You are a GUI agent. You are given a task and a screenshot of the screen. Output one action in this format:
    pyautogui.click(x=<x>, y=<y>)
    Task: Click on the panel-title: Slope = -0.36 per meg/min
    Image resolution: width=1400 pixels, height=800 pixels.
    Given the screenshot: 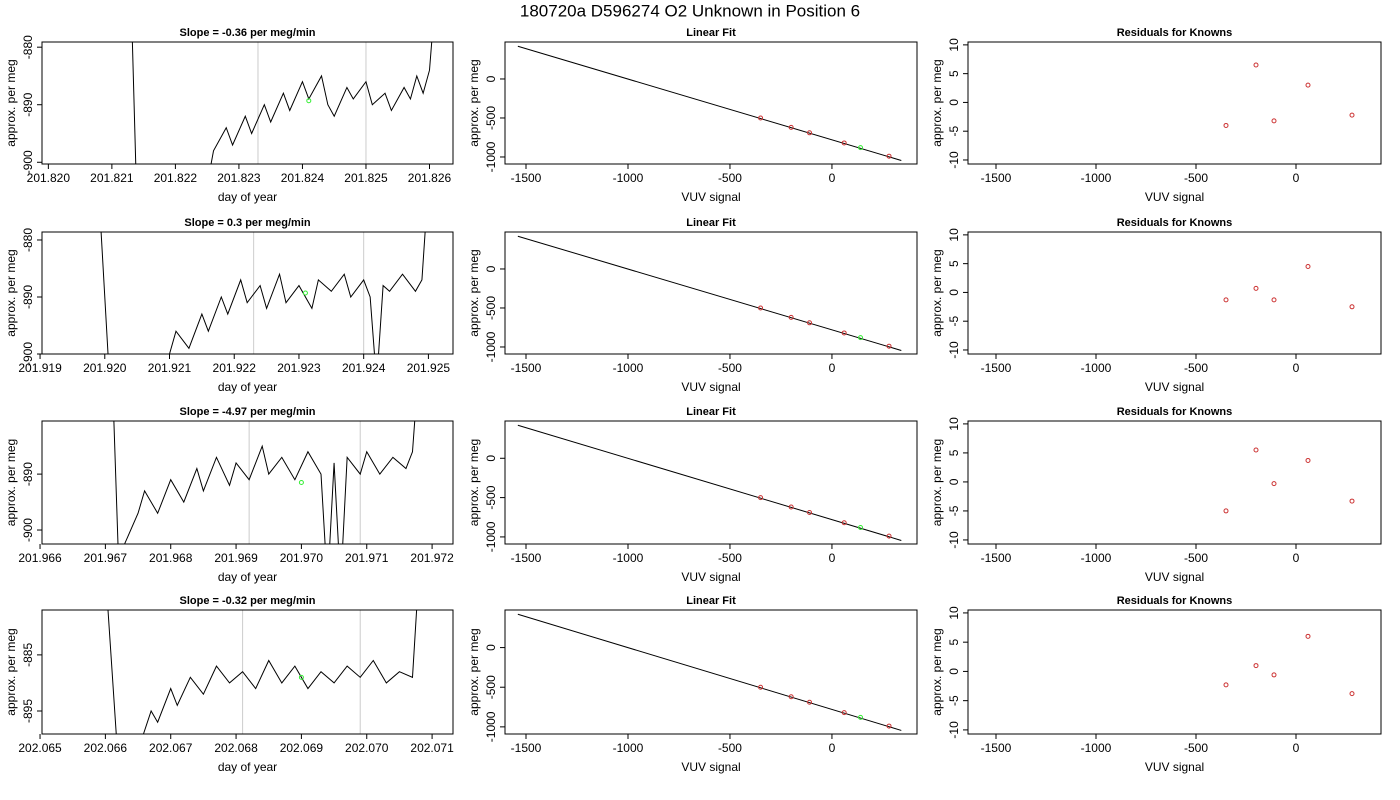 What is the action you would take?
    pyautogui.click(x=247, y=33)
    